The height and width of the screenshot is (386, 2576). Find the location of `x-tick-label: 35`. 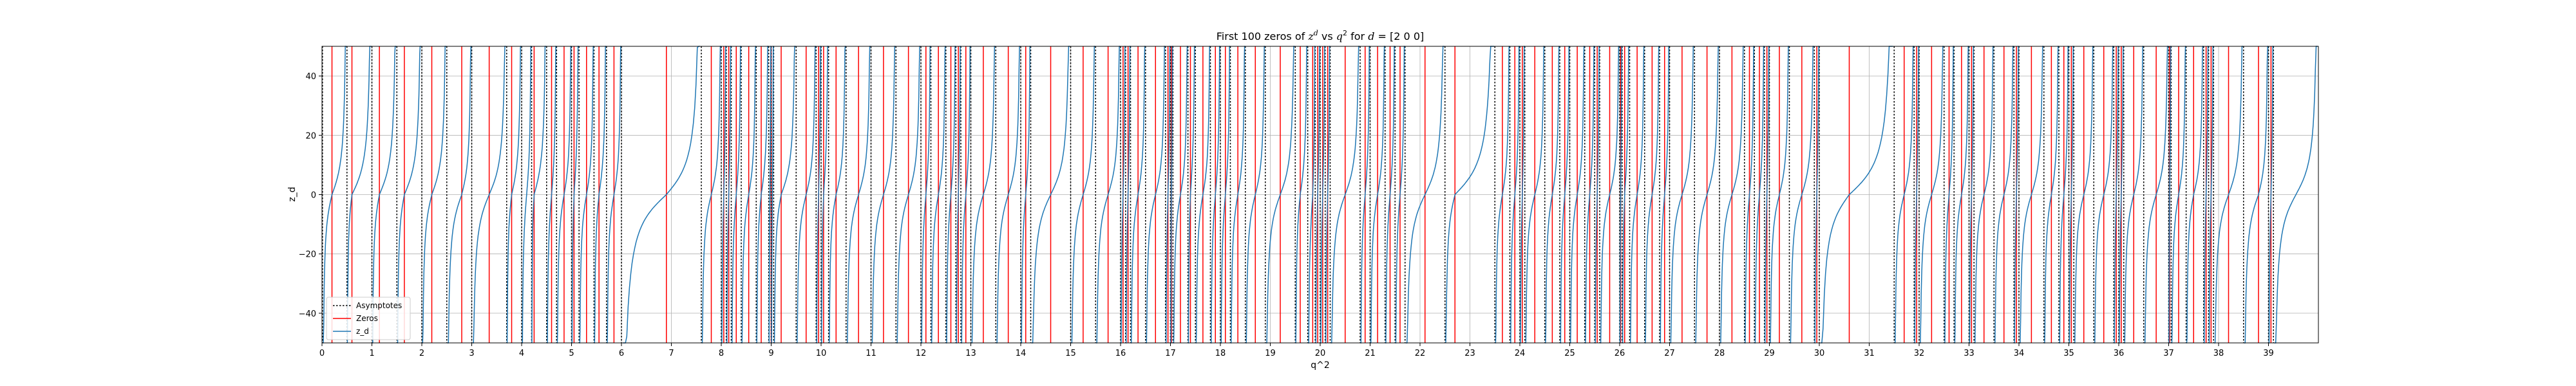

x-tick-label: 35 is located at coordinates (2068, 353).